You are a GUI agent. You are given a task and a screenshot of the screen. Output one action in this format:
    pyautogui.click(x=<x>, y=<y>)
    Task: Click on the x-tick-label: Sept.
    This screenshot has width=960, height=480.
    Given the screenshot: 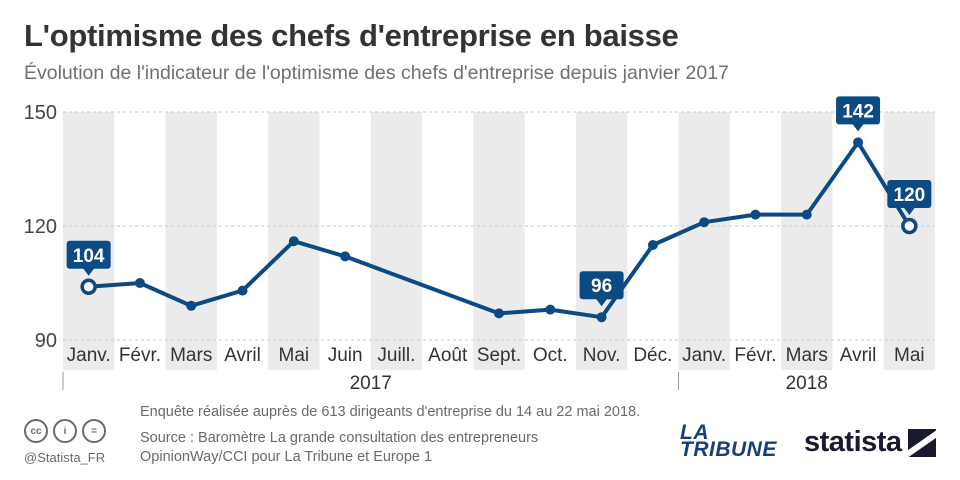 What is the action you would take?
    pyautogui.click(x=499, y=355)
    